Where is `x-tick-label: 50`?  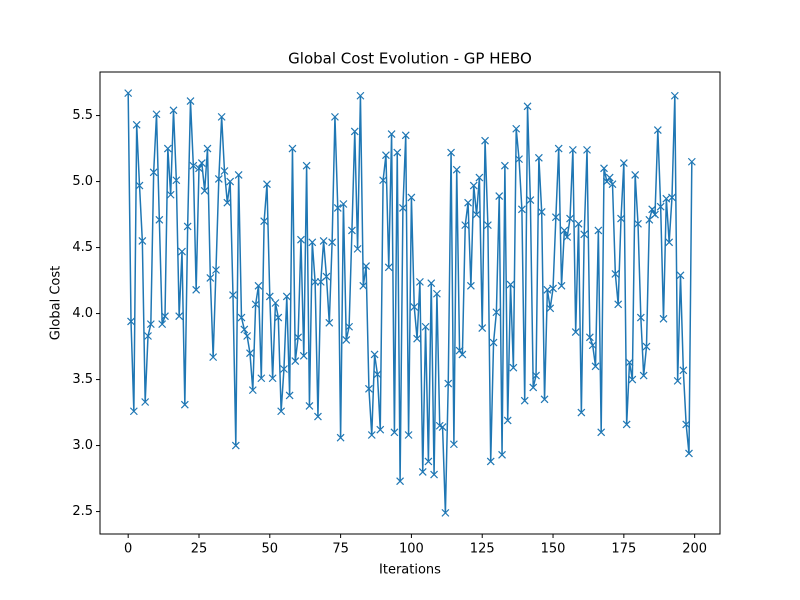
x-tick-label: 50 is located at coordinates (270, 549).